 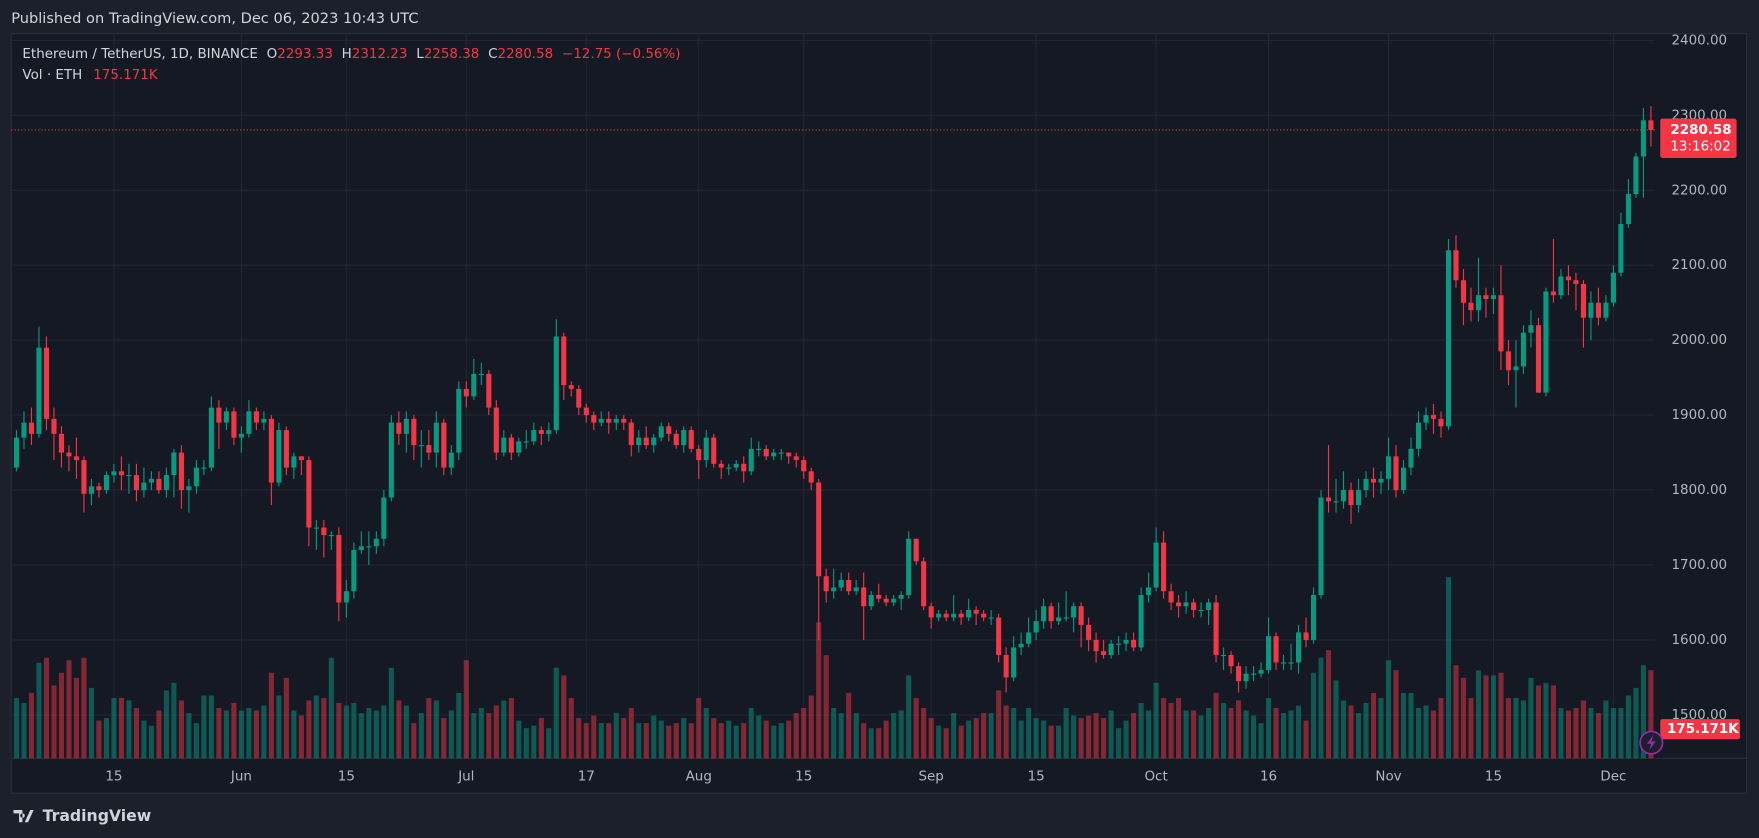 I want to click on ohlc-label: C, so click(x=492, y=54).